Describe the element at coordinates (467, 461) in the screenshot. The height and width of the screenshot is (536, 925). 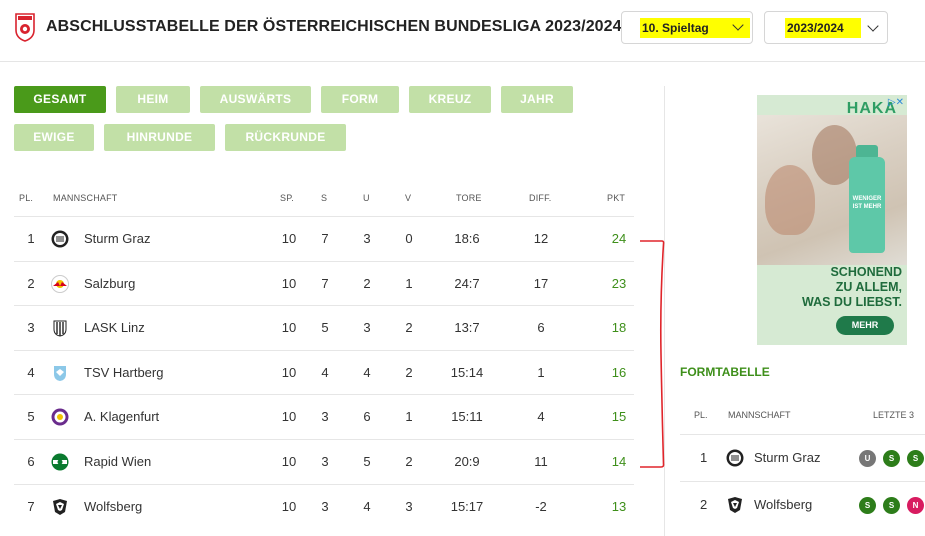
I see `cell-tore: 20:9` at that location.